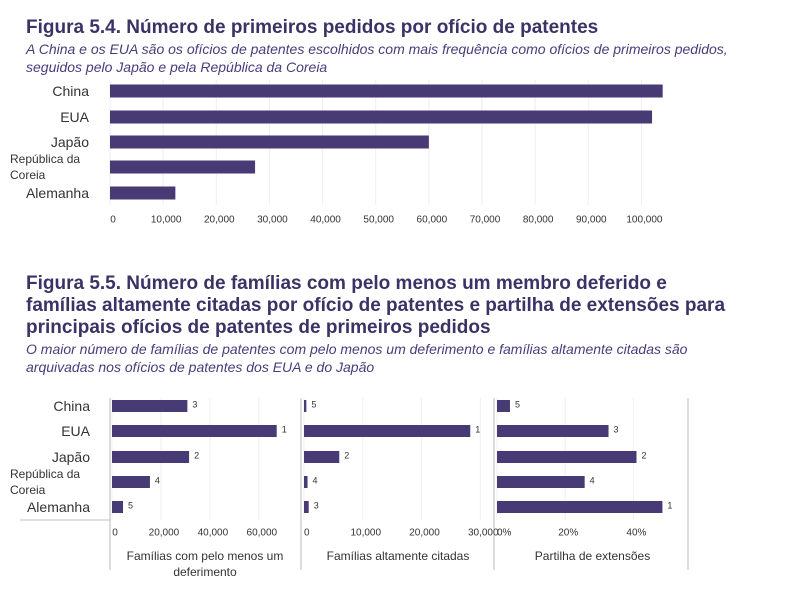 The image size is (787, 604). What do you see at coordinates (538, 220) in the screenshot?
I see `x-tick-label: 80,000` at bounding box center [538, 220].